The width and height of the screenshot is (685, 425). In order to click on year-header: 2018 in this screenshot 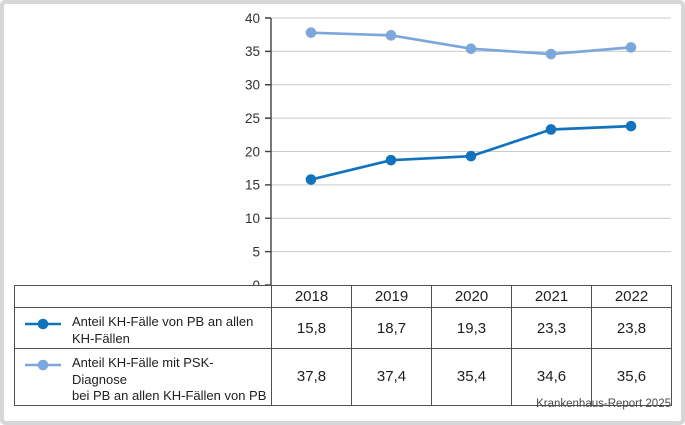, I will do `click(311, 296)`.